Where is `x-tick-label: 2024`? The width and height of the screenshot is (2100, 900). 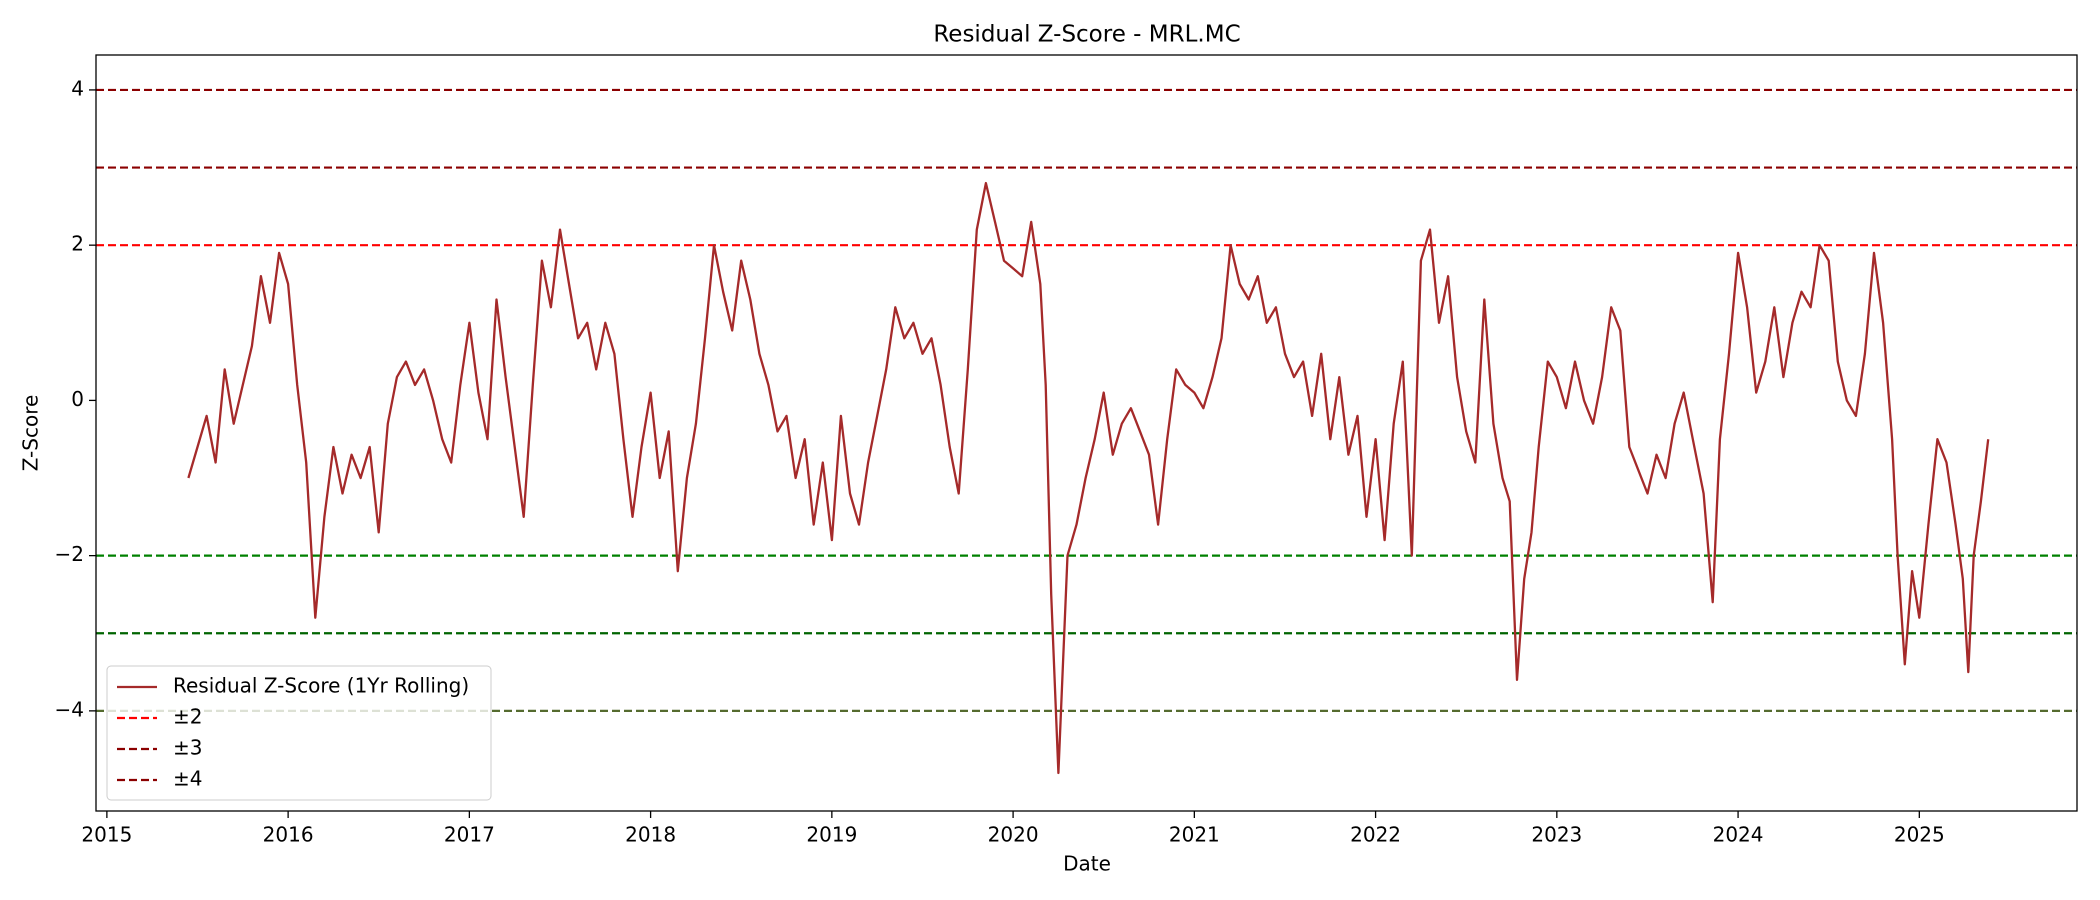 x-tick-label: 2024 is located at coordinates (1738, 835).